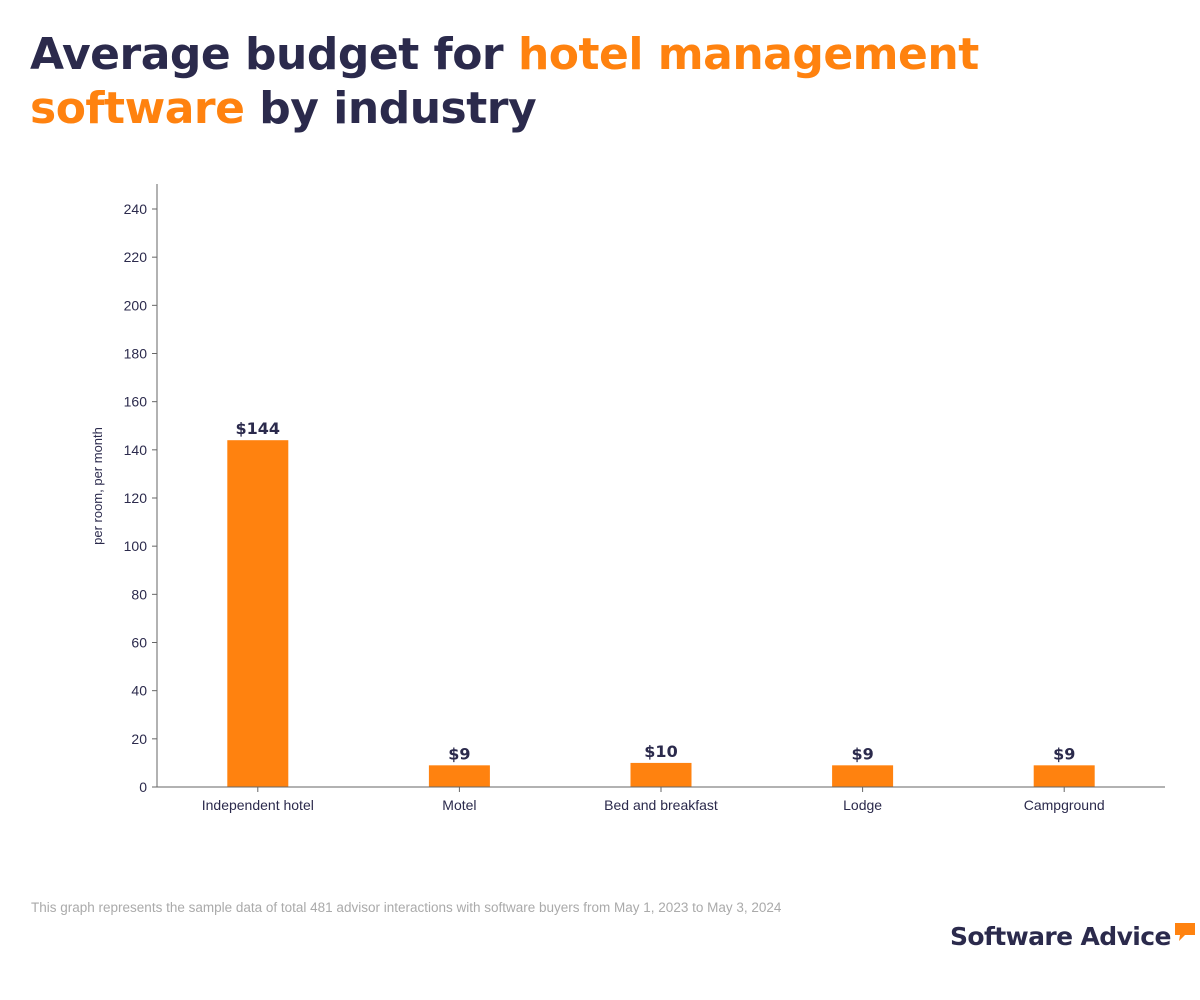  I want to click on x-tick-label: Independent hotel, so click(258, 805).